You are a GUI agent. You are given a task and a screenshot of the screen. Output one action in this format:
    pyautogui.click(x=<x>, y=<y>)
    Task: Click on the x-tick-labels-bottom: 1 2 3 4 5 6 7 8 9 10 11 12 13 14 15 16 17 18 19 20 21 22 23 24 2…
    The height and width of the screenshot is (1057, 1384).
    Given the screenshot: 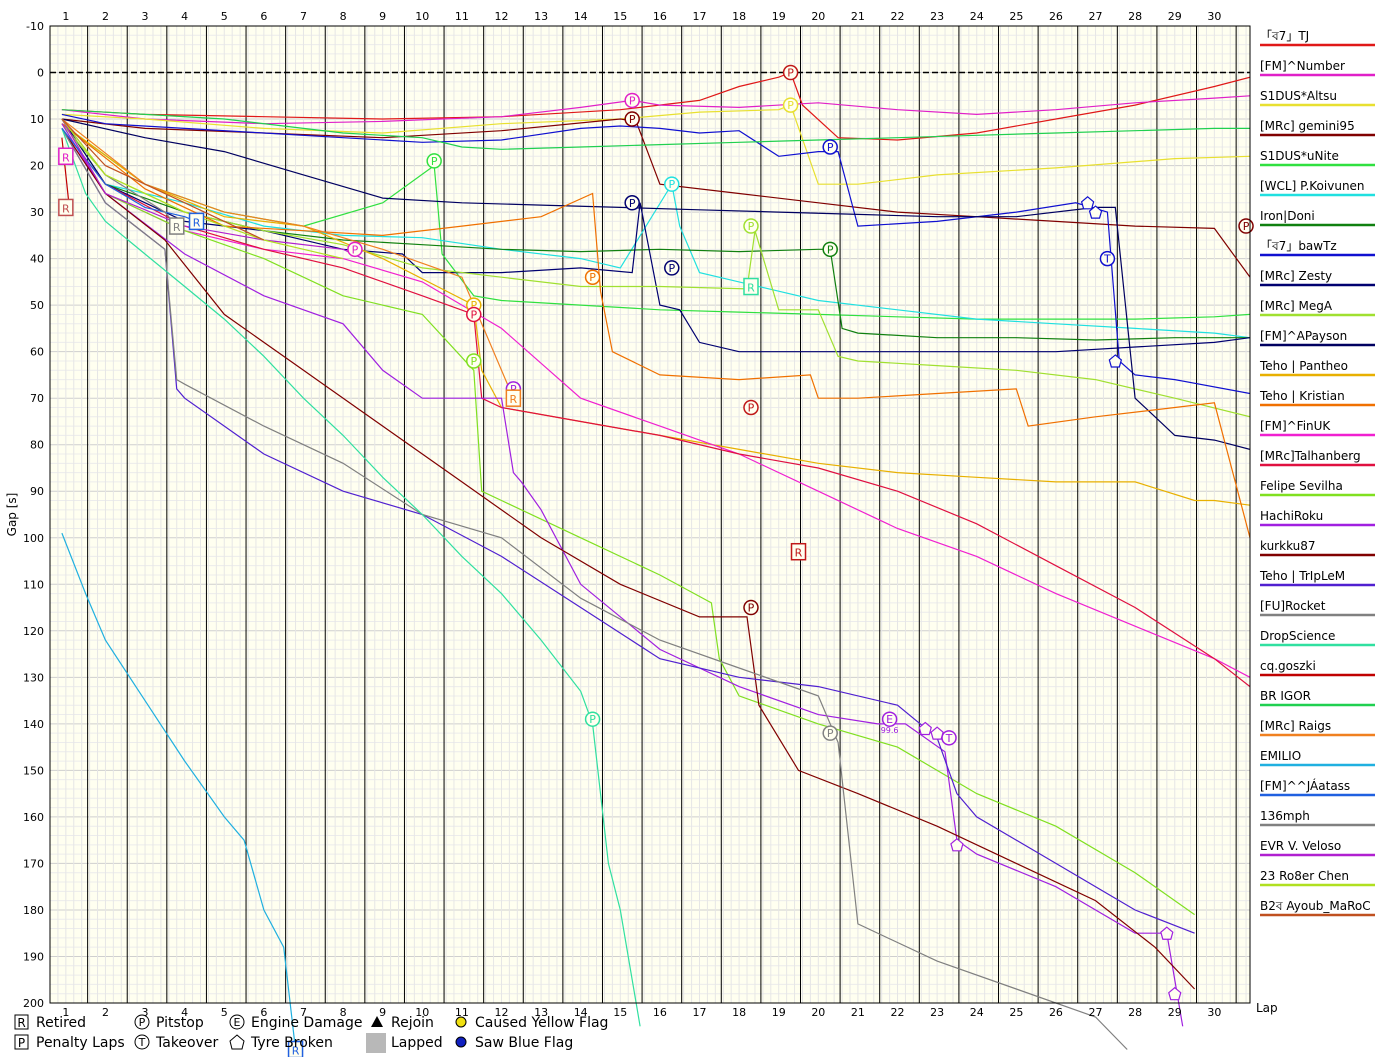 What is the action you would take?
    pyautogui.click(x=641, y=1012)
    